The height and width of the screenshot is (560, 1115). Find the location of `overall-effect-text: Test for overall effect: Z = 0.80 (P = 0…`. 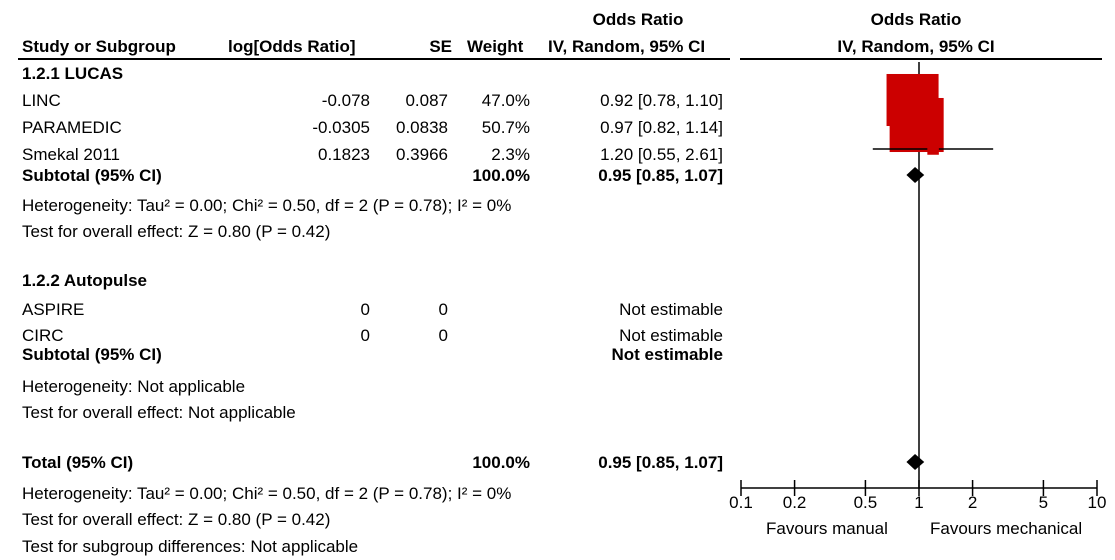

overall-effect-text: Test for overall effect: Z = 0.80 (P = 0… is located at coordinates (176, 231).